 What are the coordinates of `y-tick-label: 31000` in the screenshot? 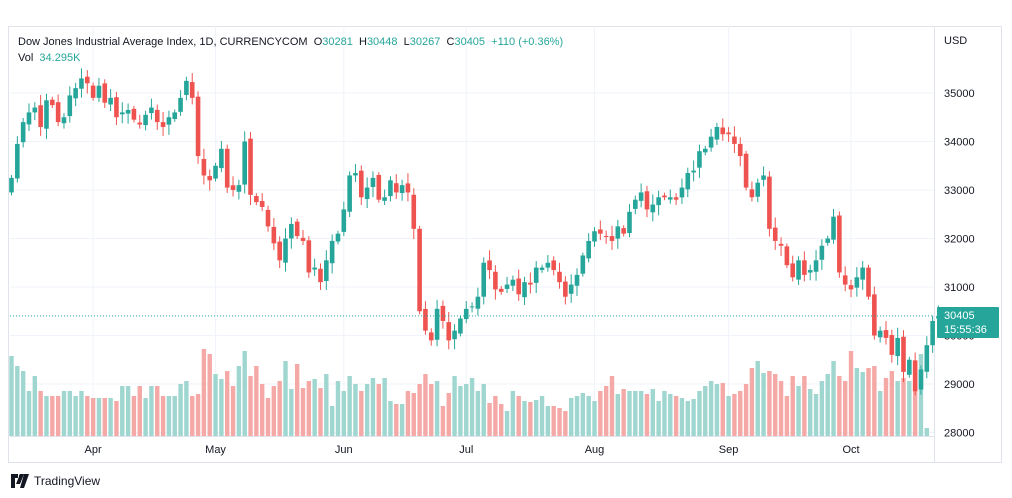 It's located at (959, 288).